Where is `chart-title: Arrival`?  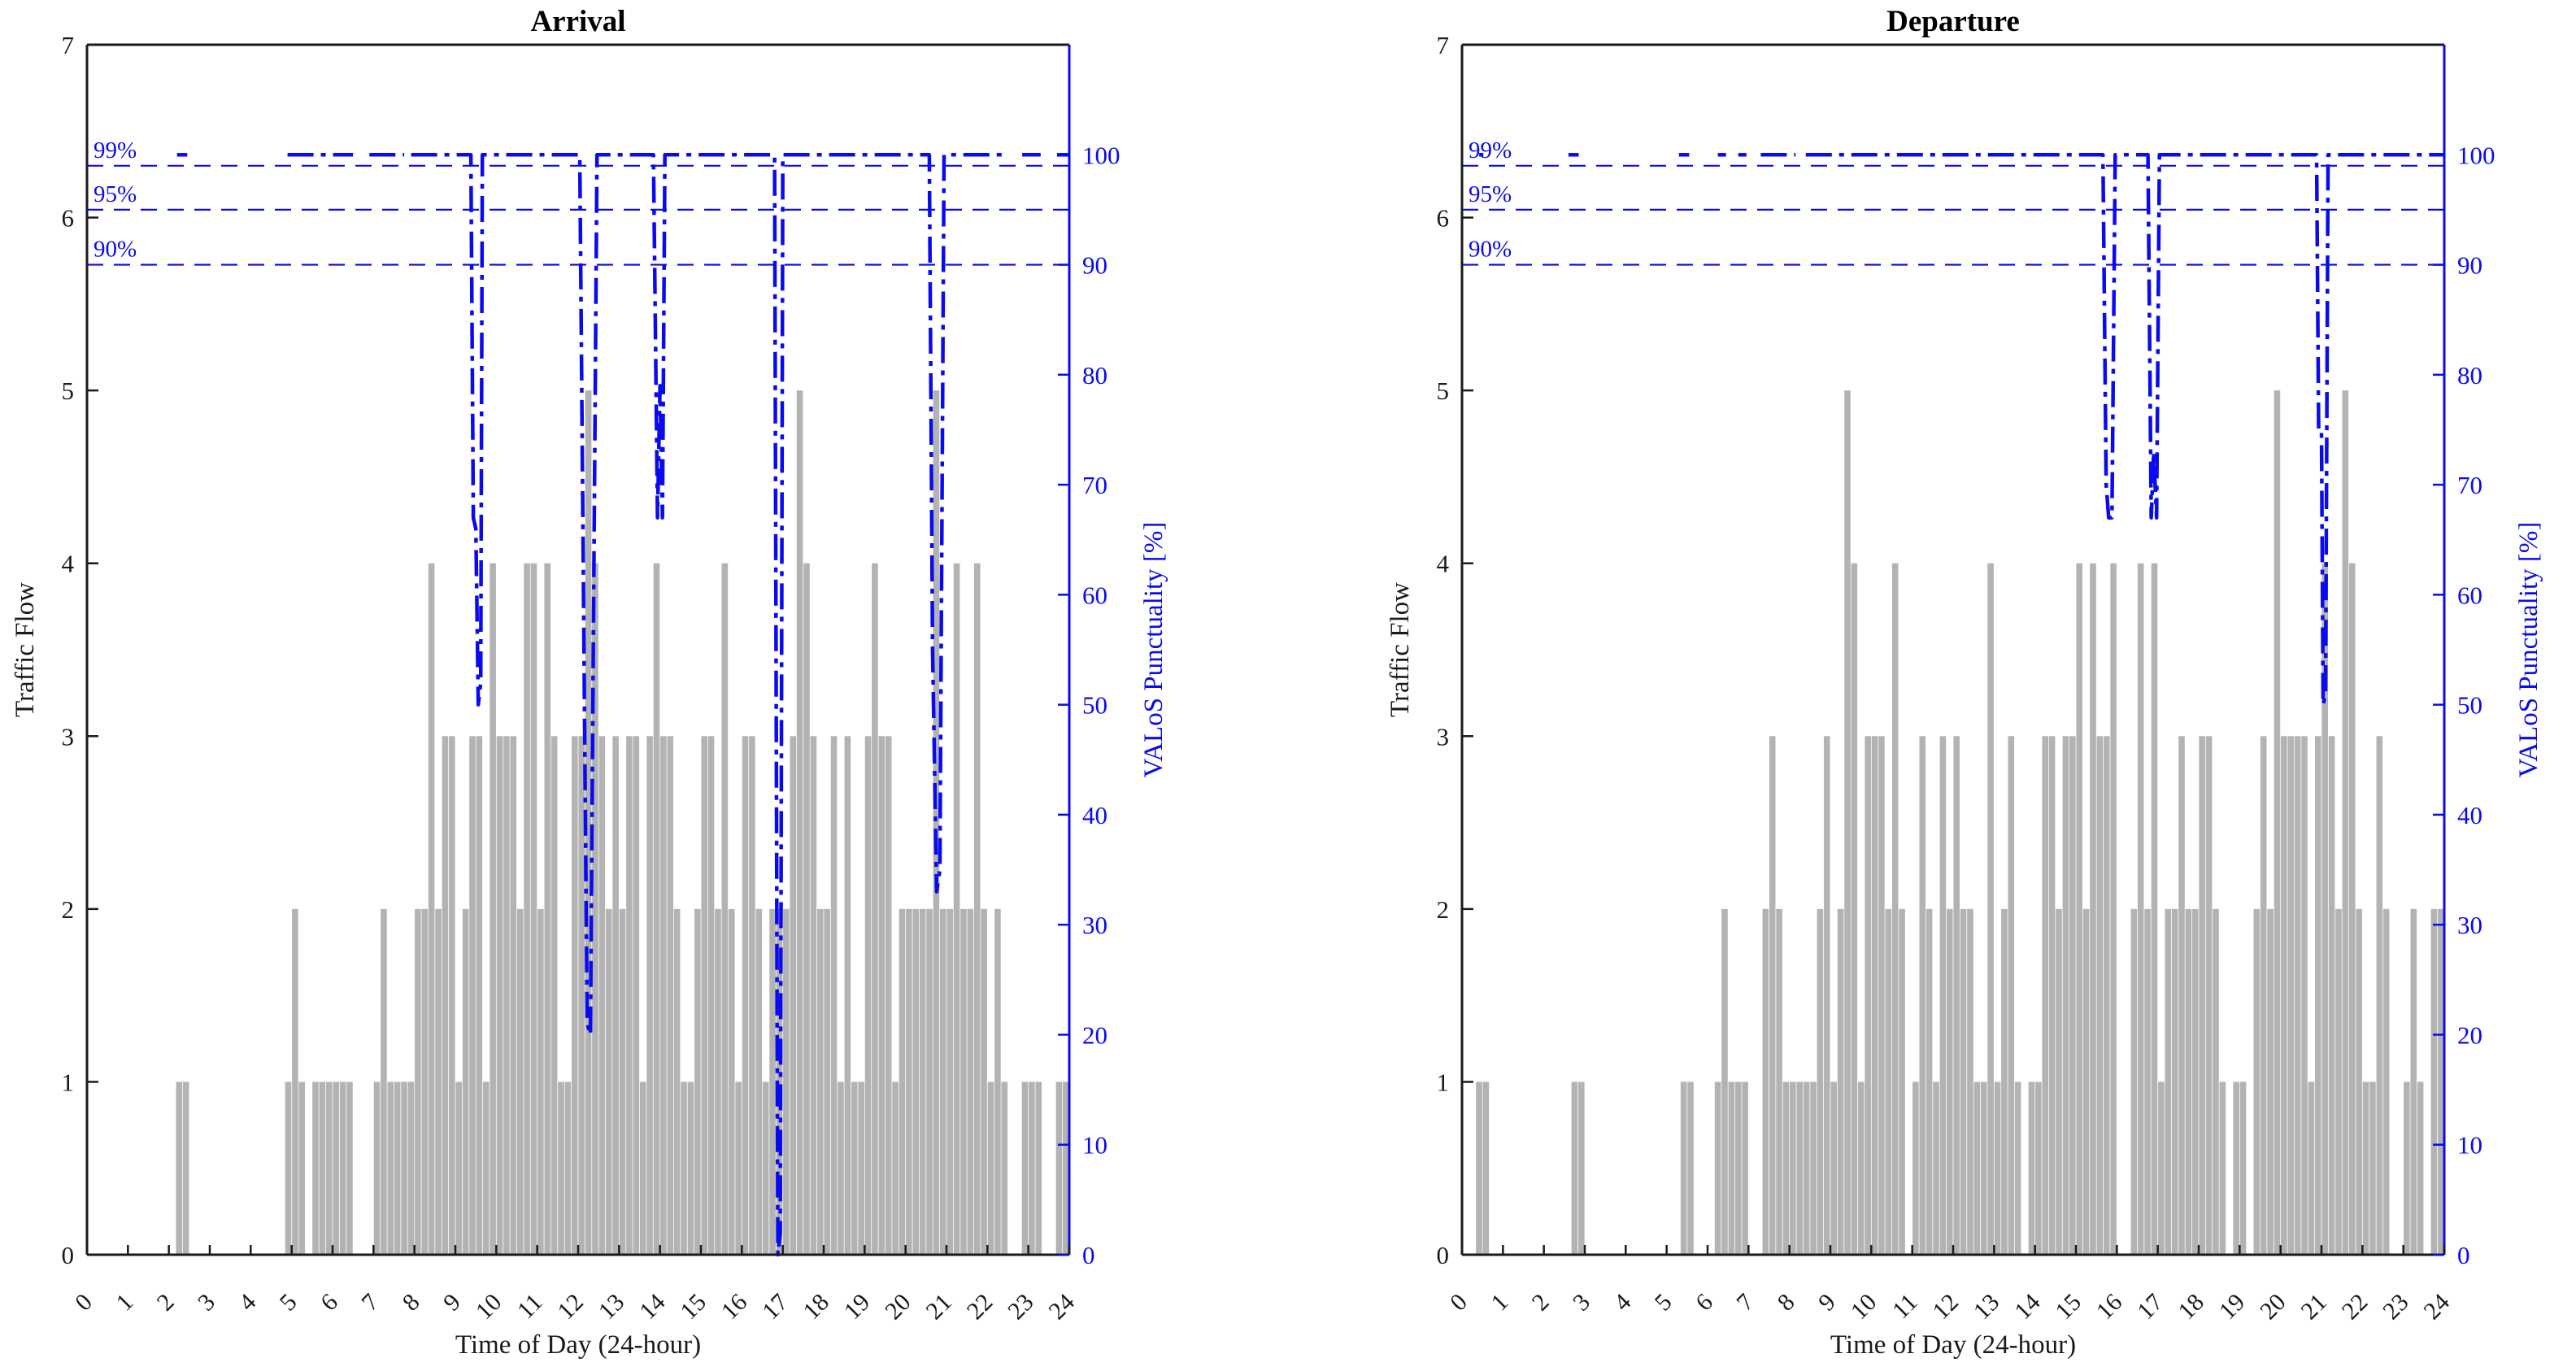
chart-title: Arrival is located at coordinates (577, 21).